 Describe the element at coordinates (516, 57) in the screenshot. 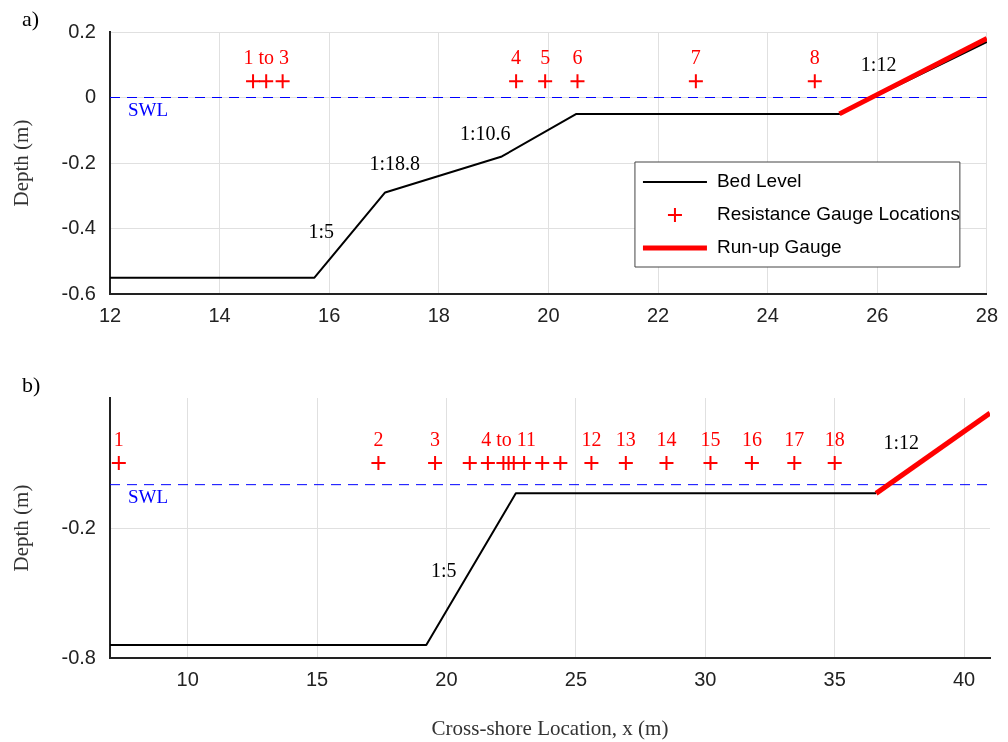

I see `annotation: 4` at that location.